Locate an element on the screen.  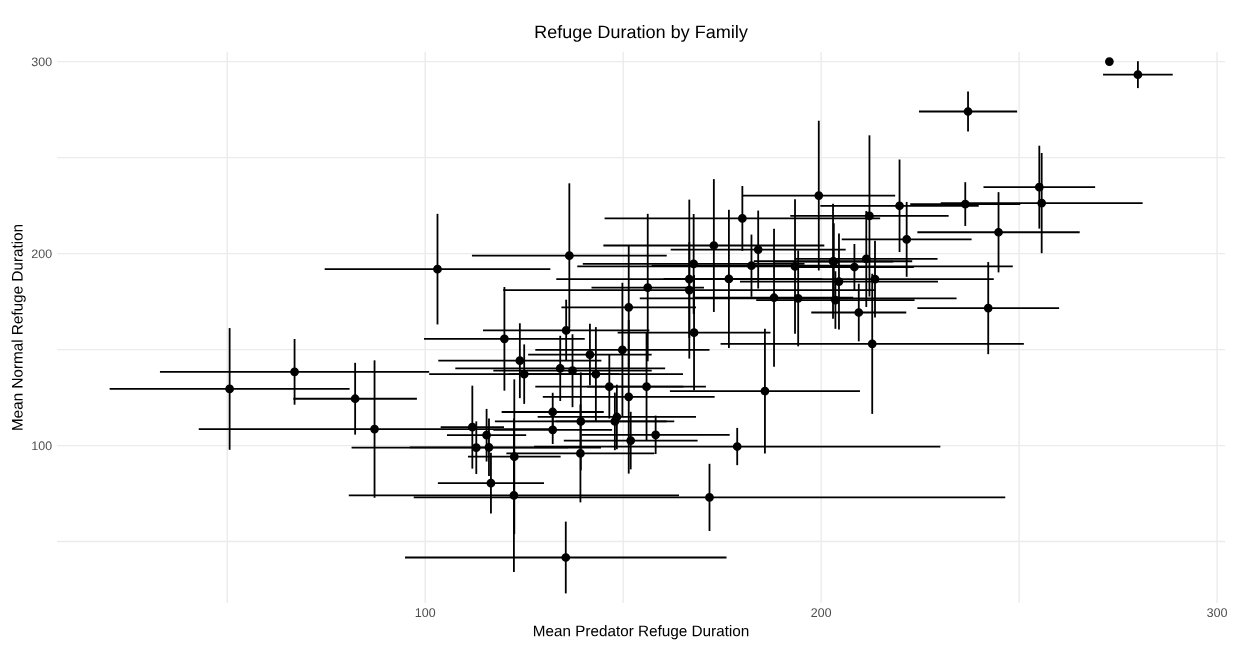
x-tick-label: 100 is located at coordinates (425, 613).